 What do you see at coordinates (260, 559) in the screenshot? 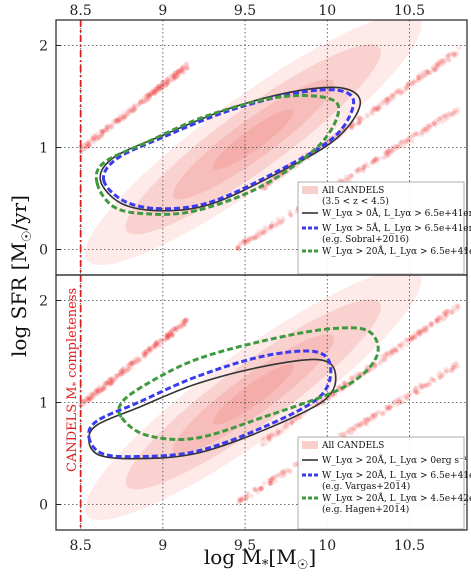
I see `x-axis-label: log M*[M☉]` at bounding box center [260, 559].